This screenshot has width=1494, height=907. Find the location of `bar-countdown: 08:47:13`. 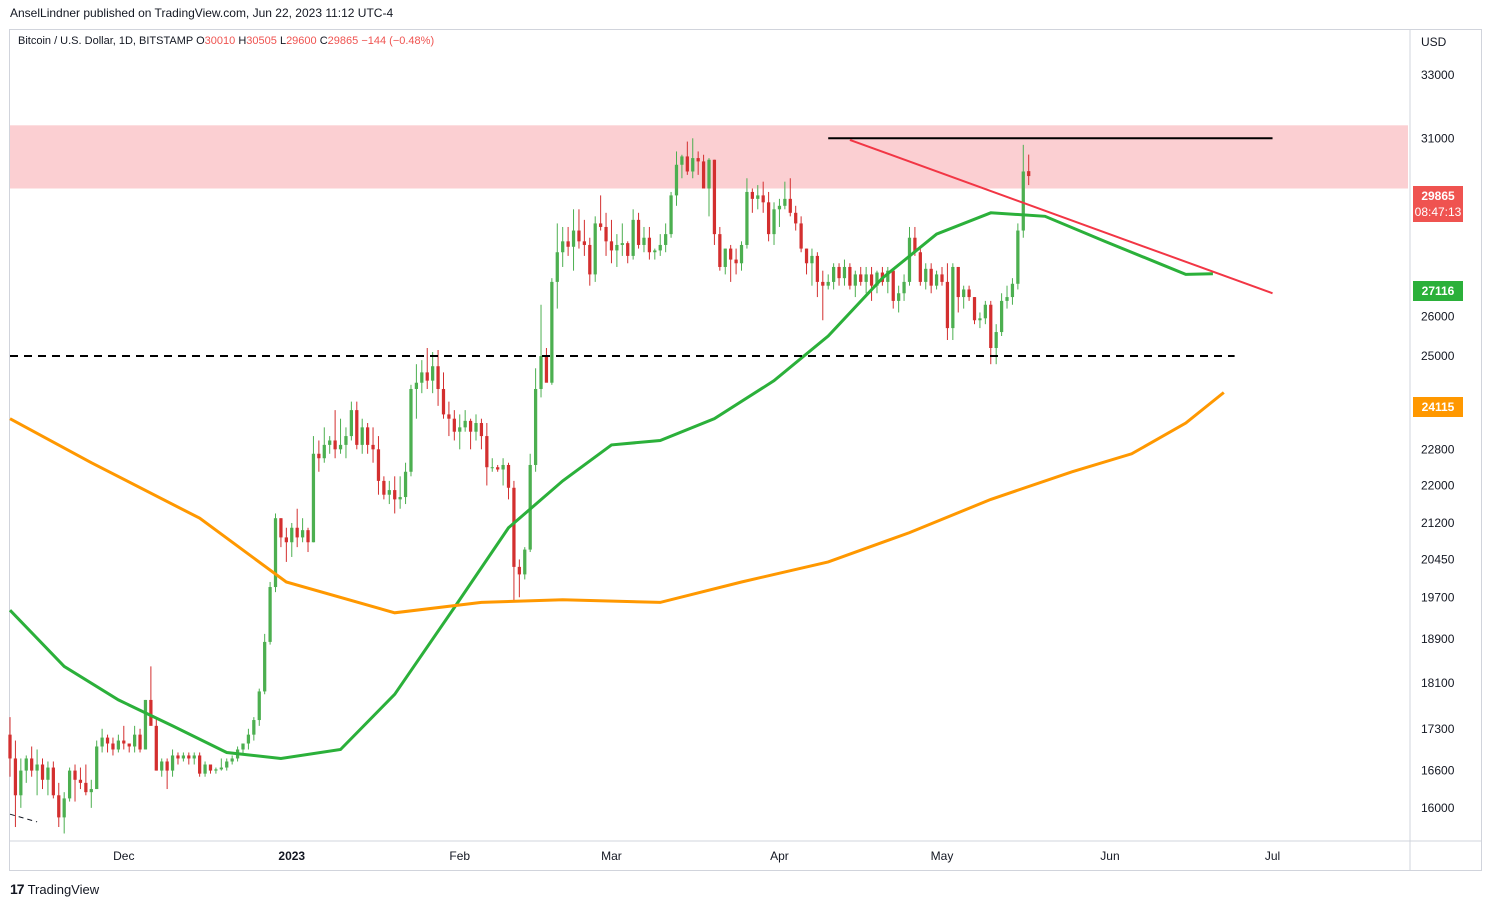

bar-countdown: 08:47:13 is located at coordinates (1438, 212).